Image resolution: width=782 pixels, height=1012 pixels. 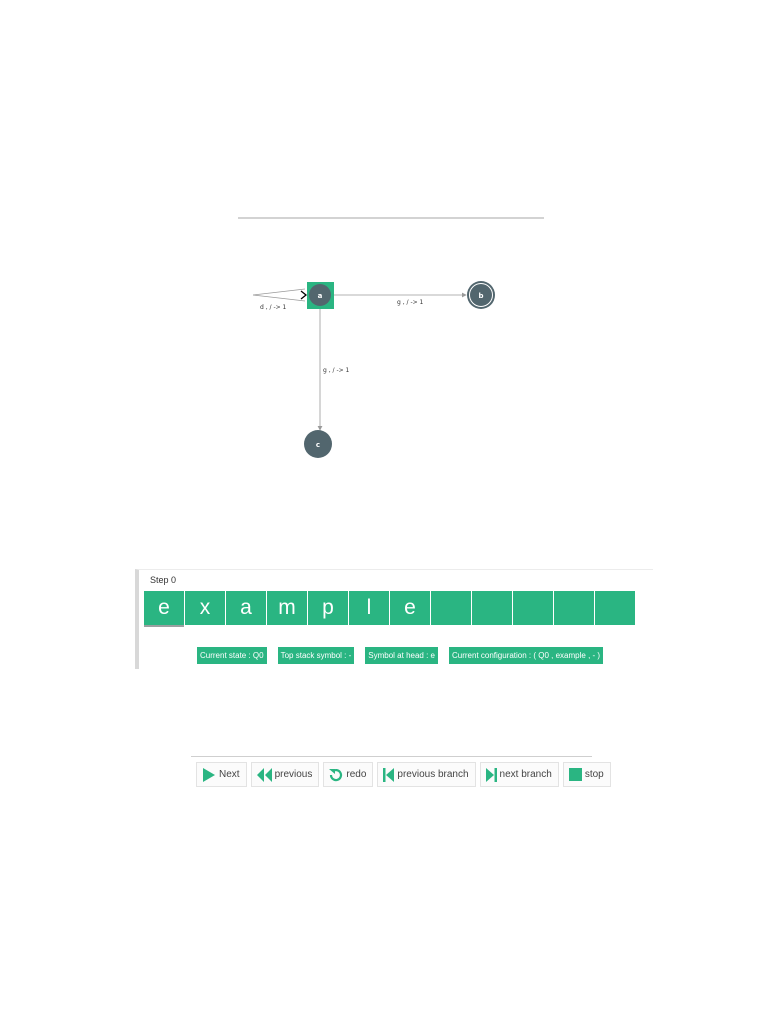 What do you see at coordinates (232, 655) in the screenshot?
I see `current-state-badge: Current state : Q0` at bounding box center [232, 655].